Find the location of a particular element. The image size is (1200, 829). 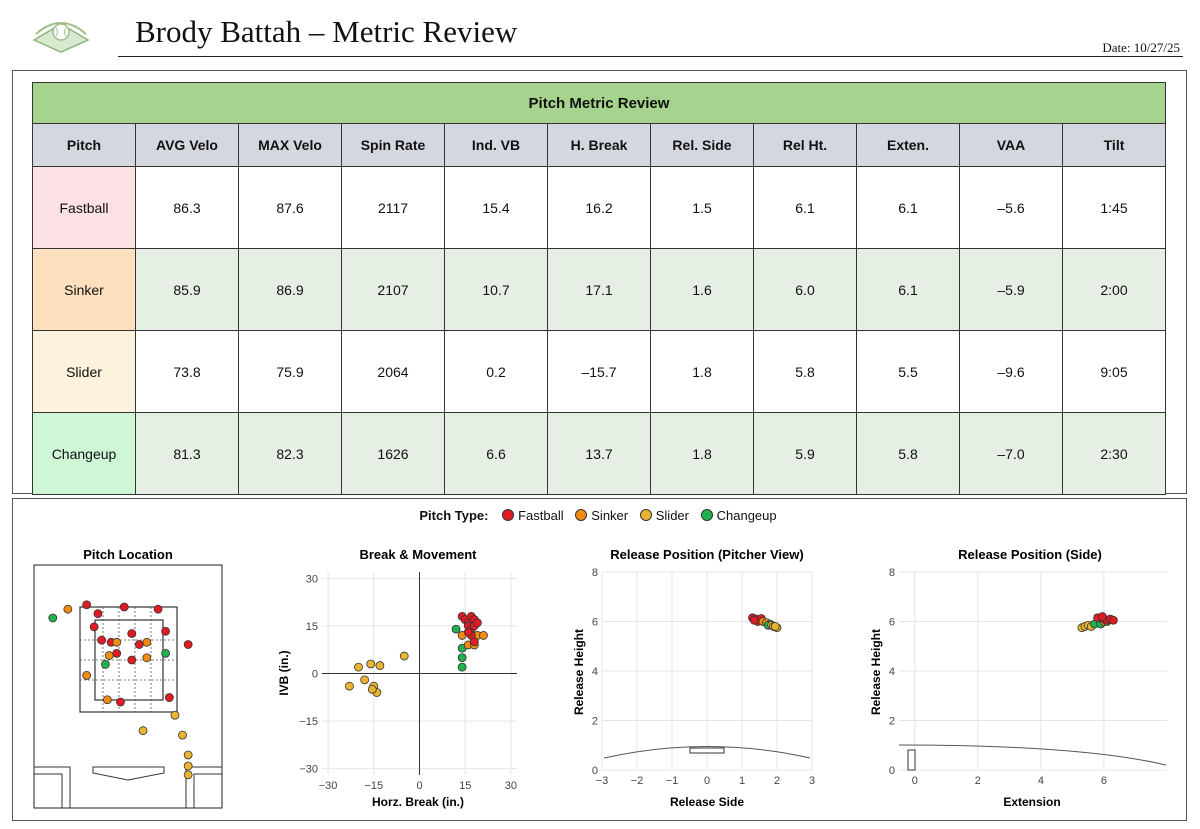

table-cell: 9:05 is located at coordinates (1114, 371).